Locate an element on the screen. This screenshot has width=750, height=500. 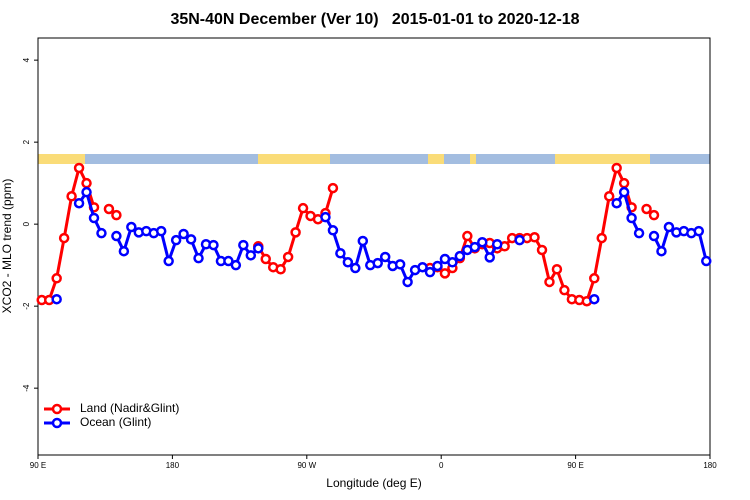
x-tick-label: 0 is located at coordinates (441, 465).